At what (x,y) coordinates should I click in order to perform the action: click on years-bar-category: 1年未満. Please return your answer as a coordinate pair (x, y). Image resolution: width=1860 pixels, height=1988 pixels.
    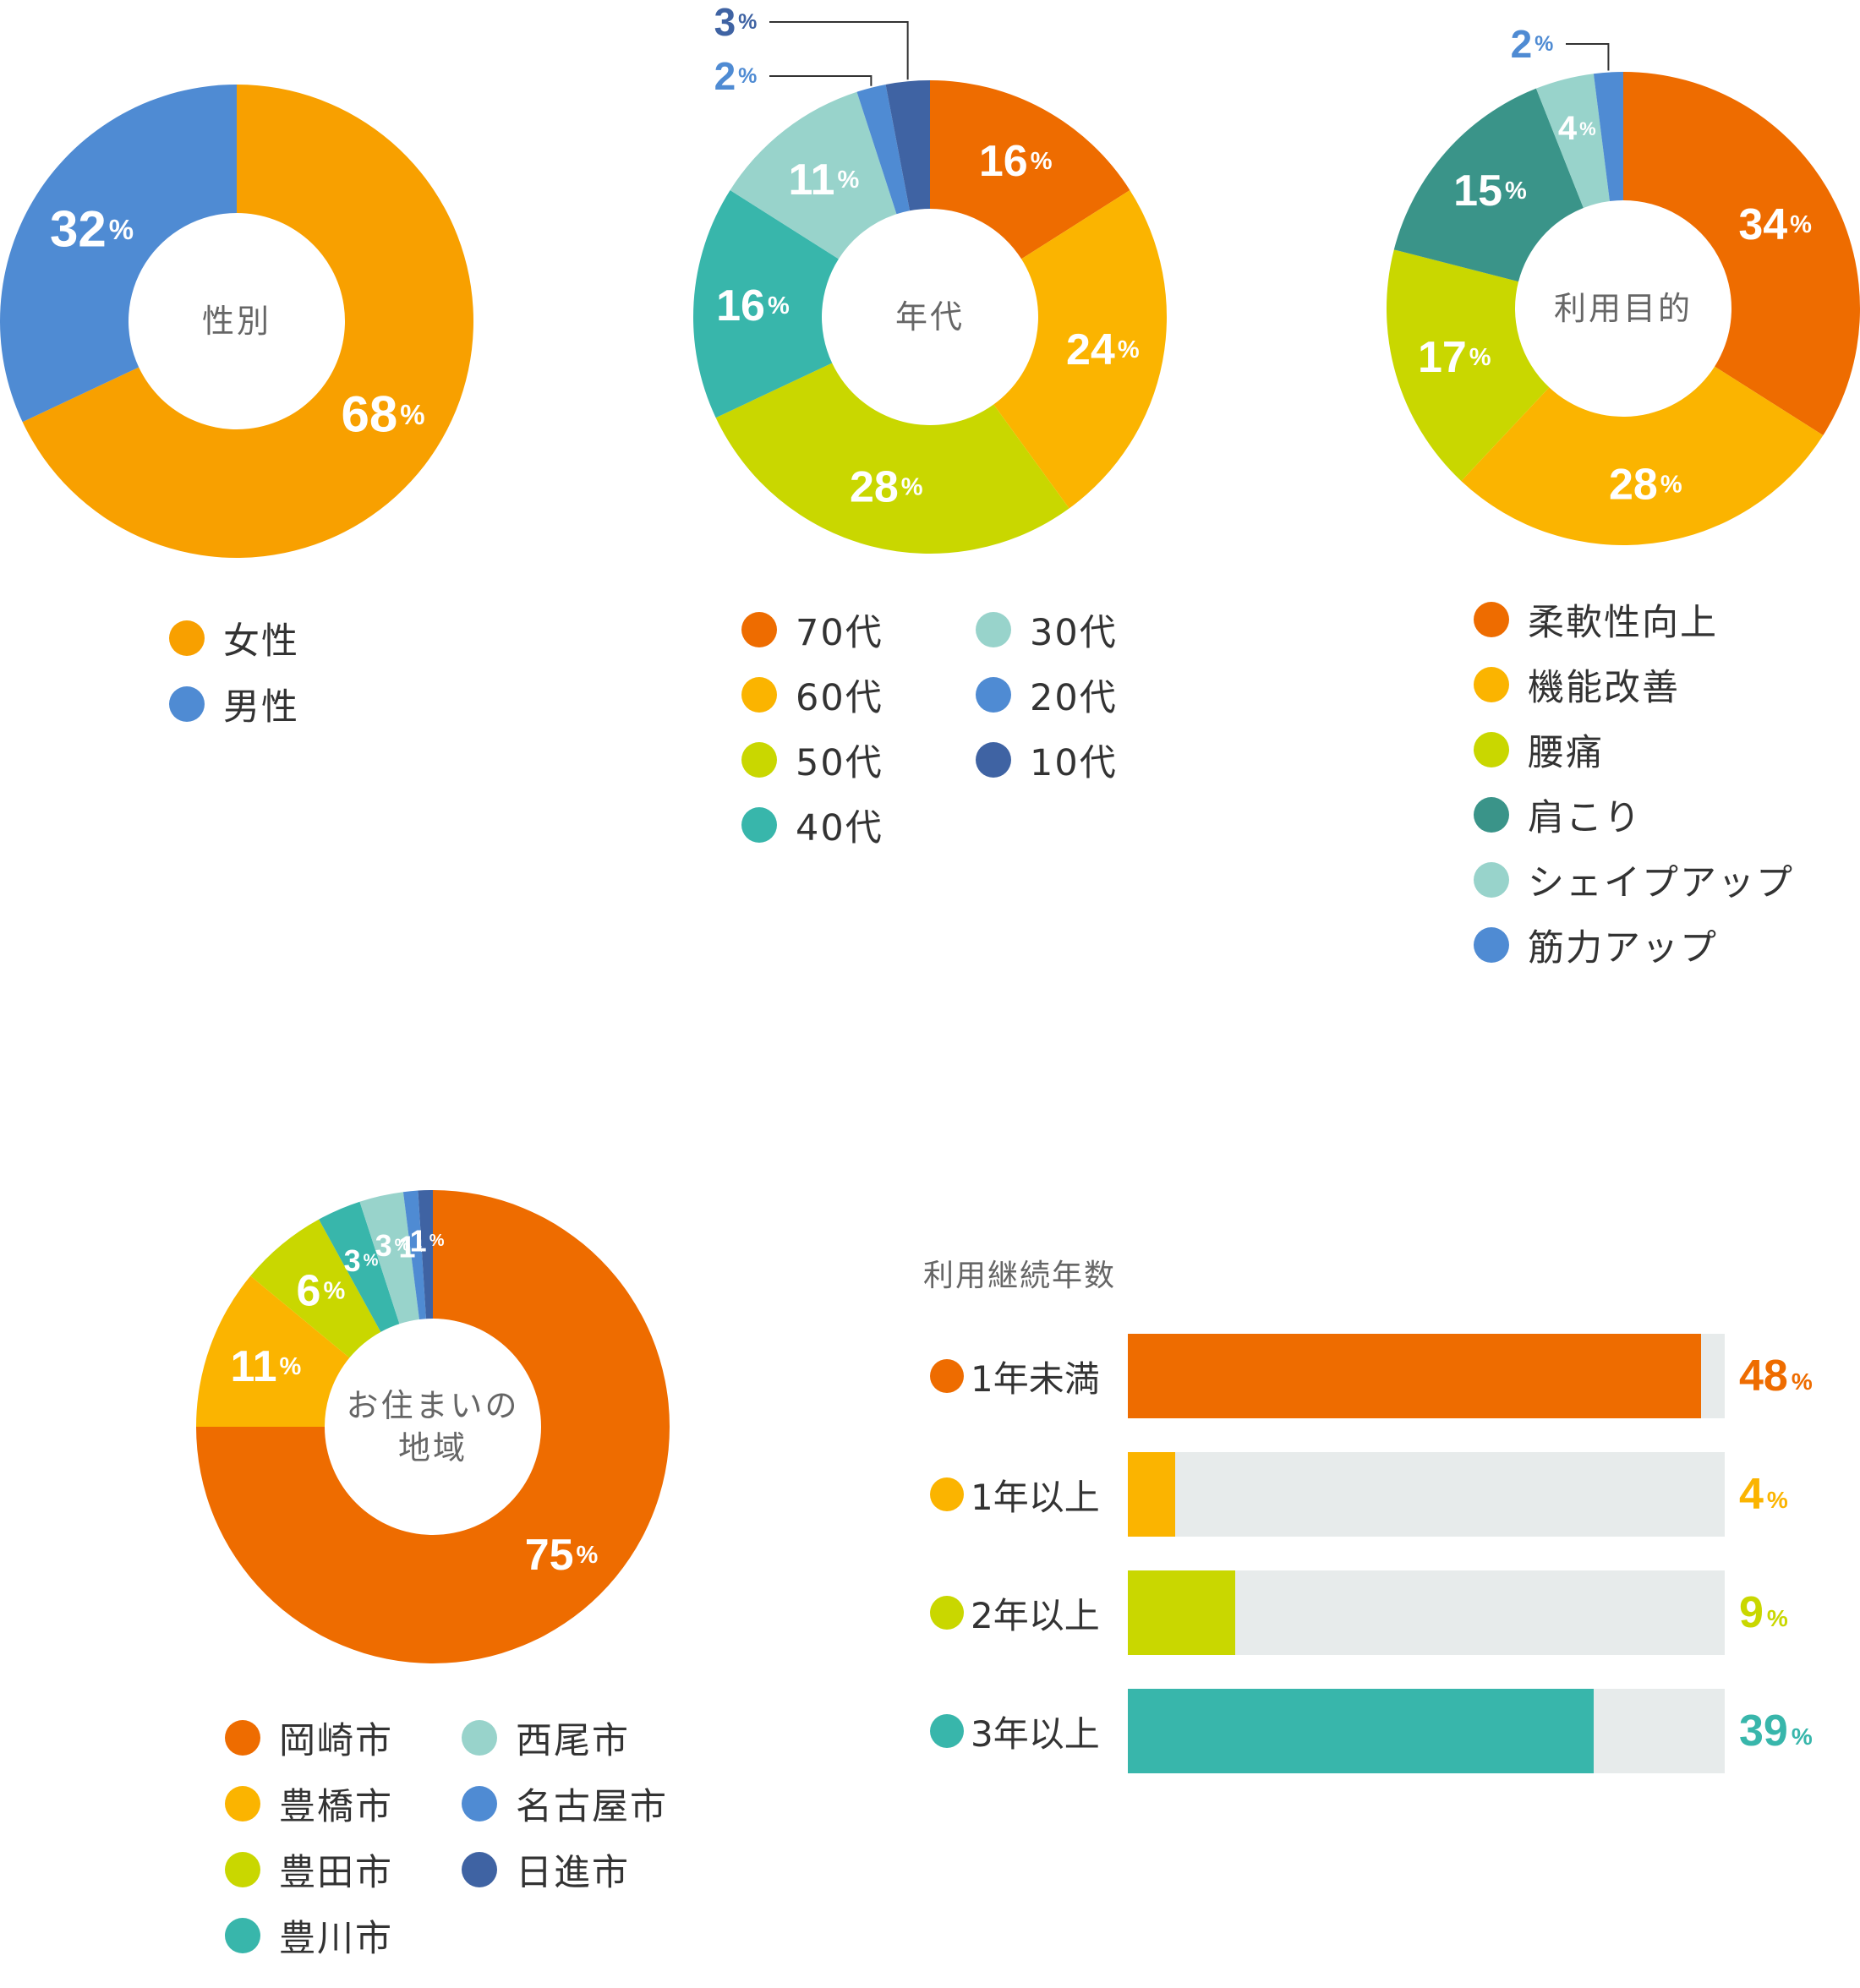
    Looking at the image, I should click on (1035, 1378).